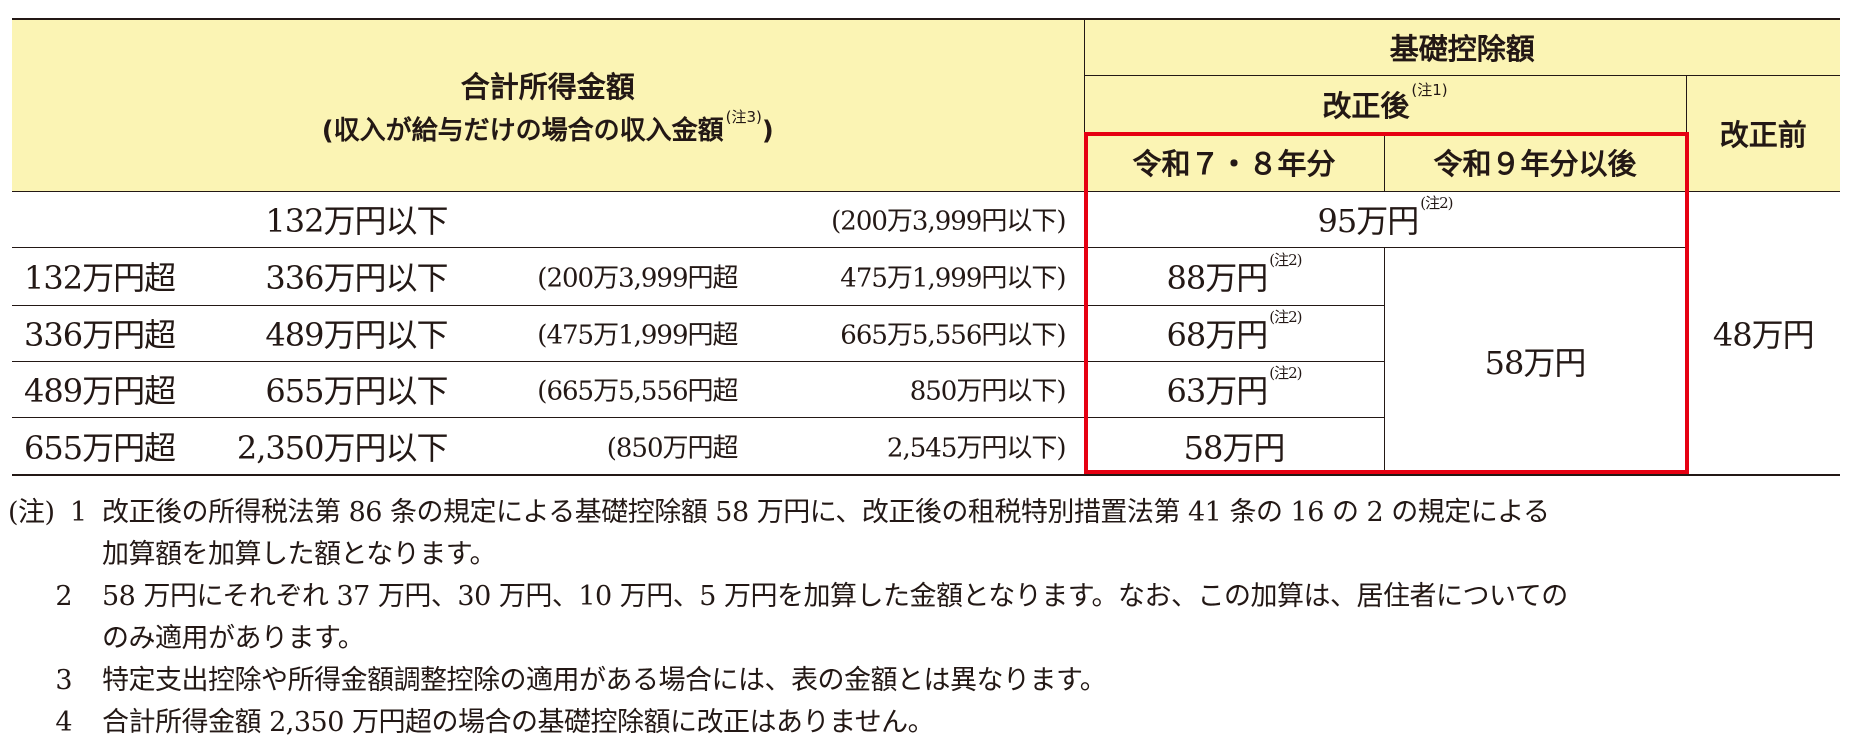 This screenshot has height=747, width=1865. What do you see at coordinates (495, 722) in the screenshot?
I see `note-4: 4 合計所得金額 2,350 万円超の場合の基礎控除額に改正はありません。` at bounding box center [495, 722].